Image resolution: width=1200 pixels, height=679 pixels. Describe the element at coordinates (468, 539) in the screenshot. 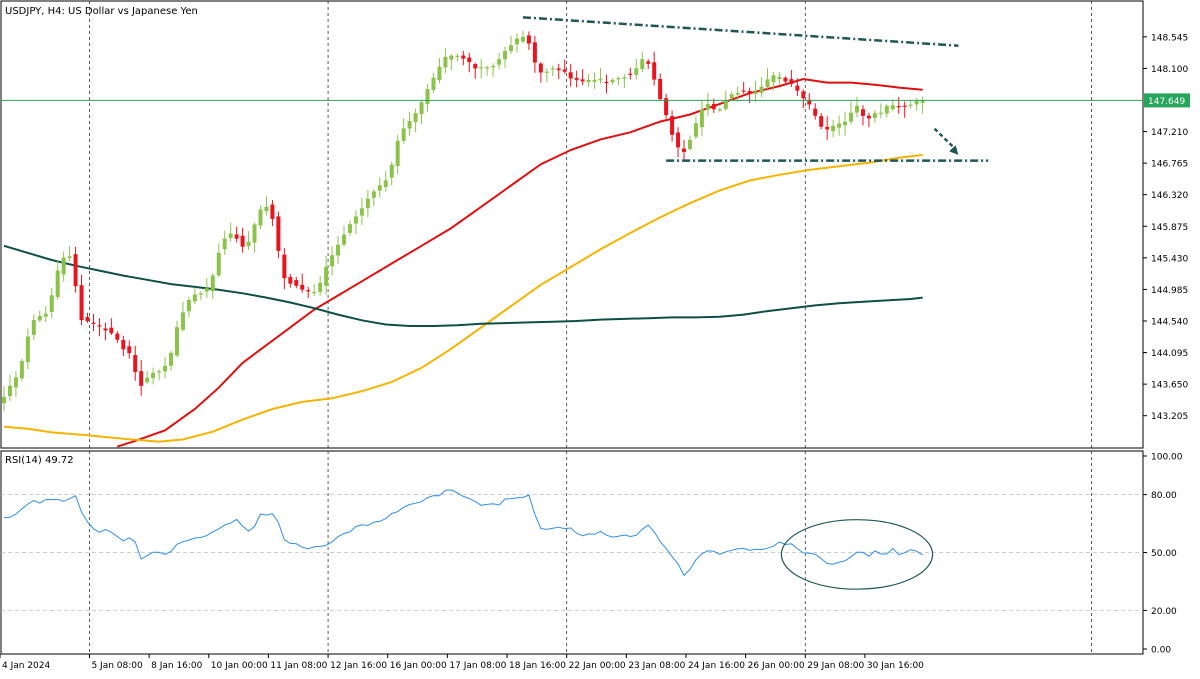

I see `rsi-series` at that location.